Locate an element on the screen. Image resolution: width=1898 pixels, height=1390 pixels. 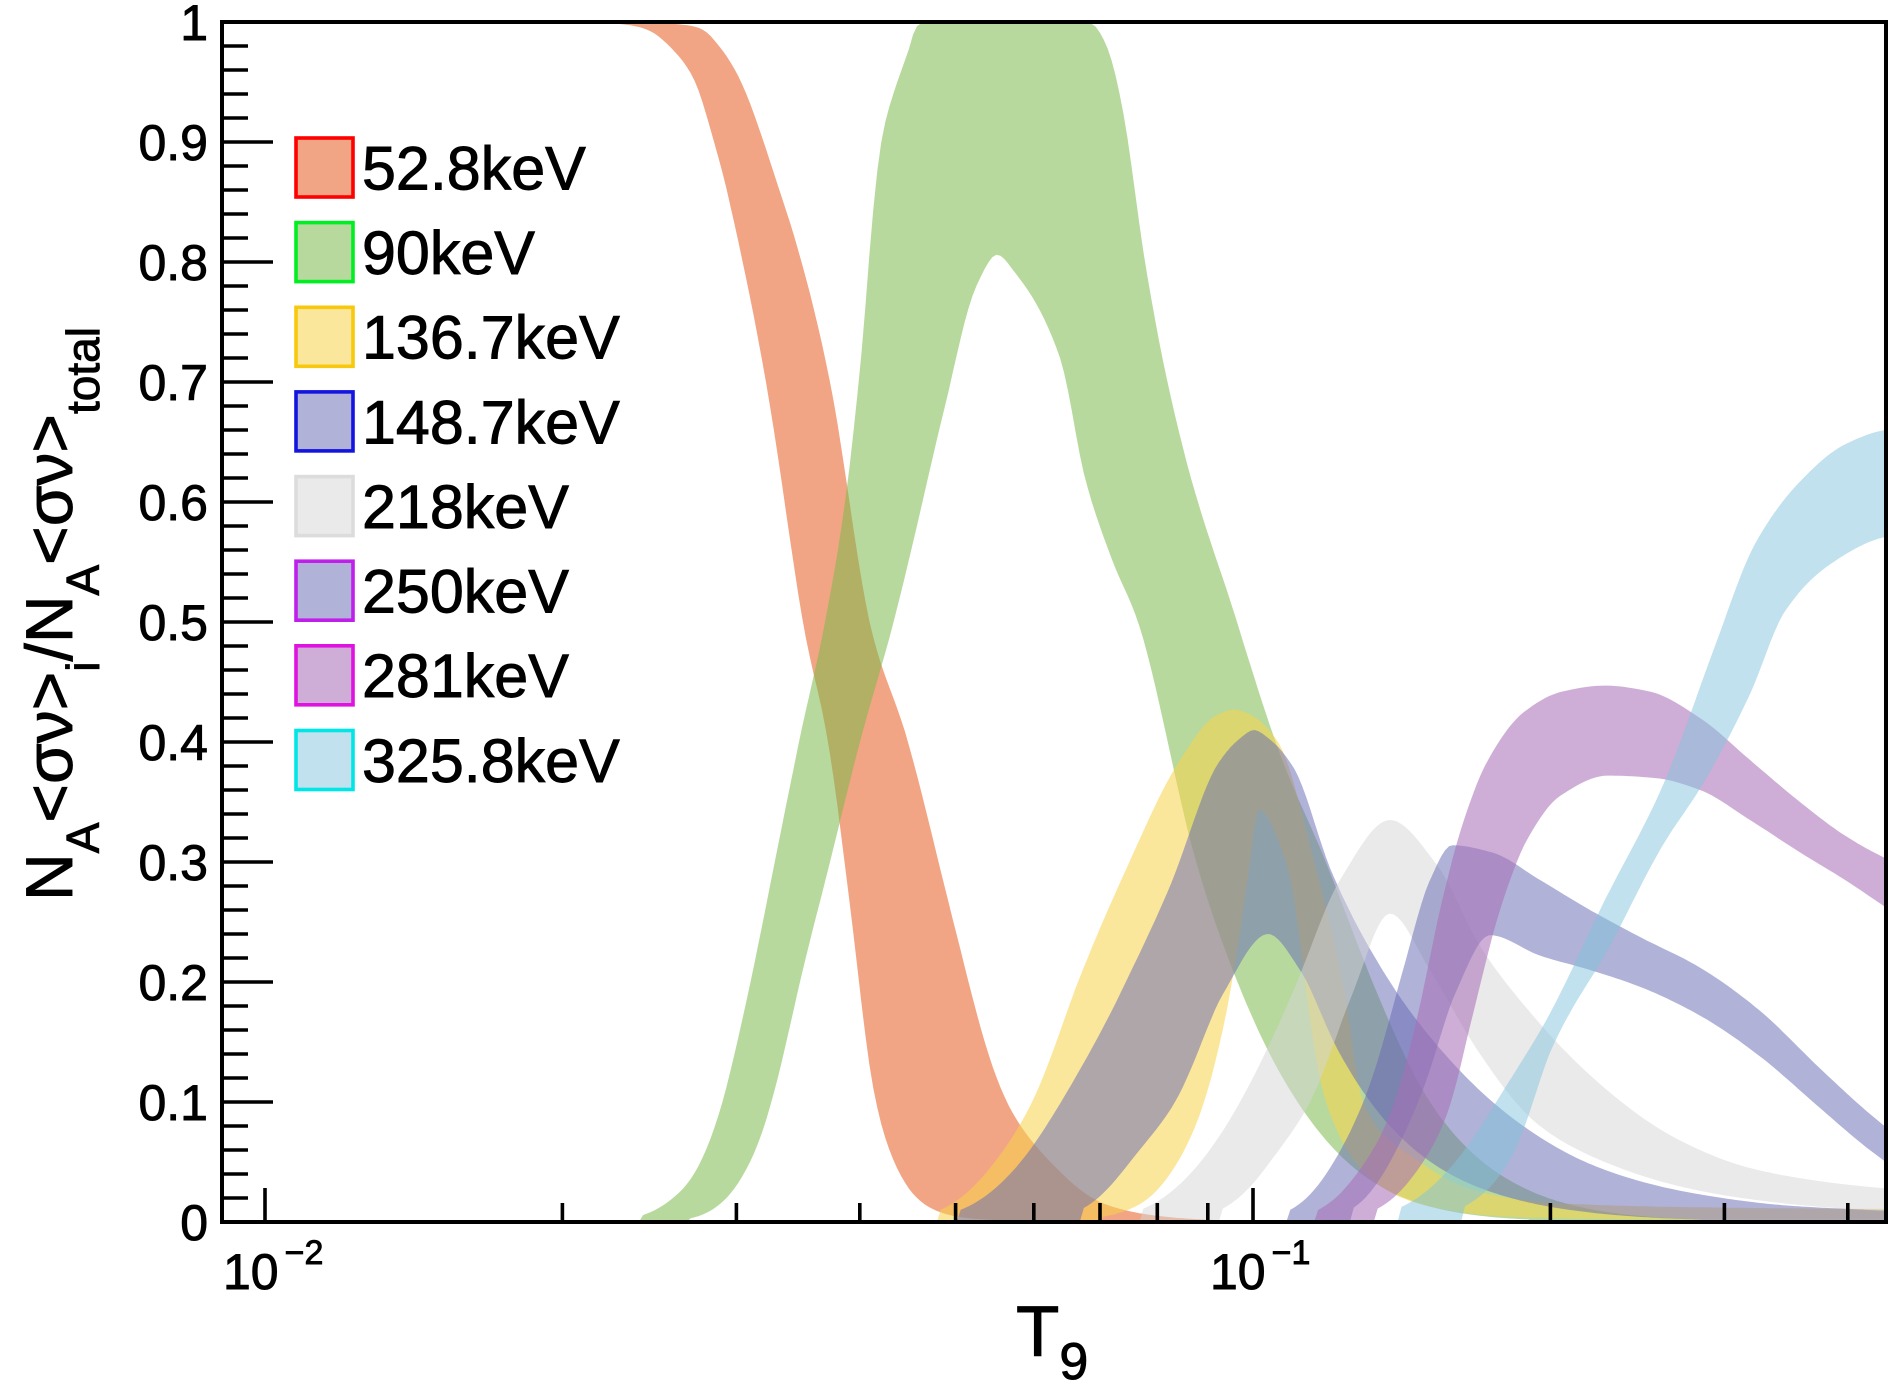
svg-text: 250keV is located at coordinates (465, 592).